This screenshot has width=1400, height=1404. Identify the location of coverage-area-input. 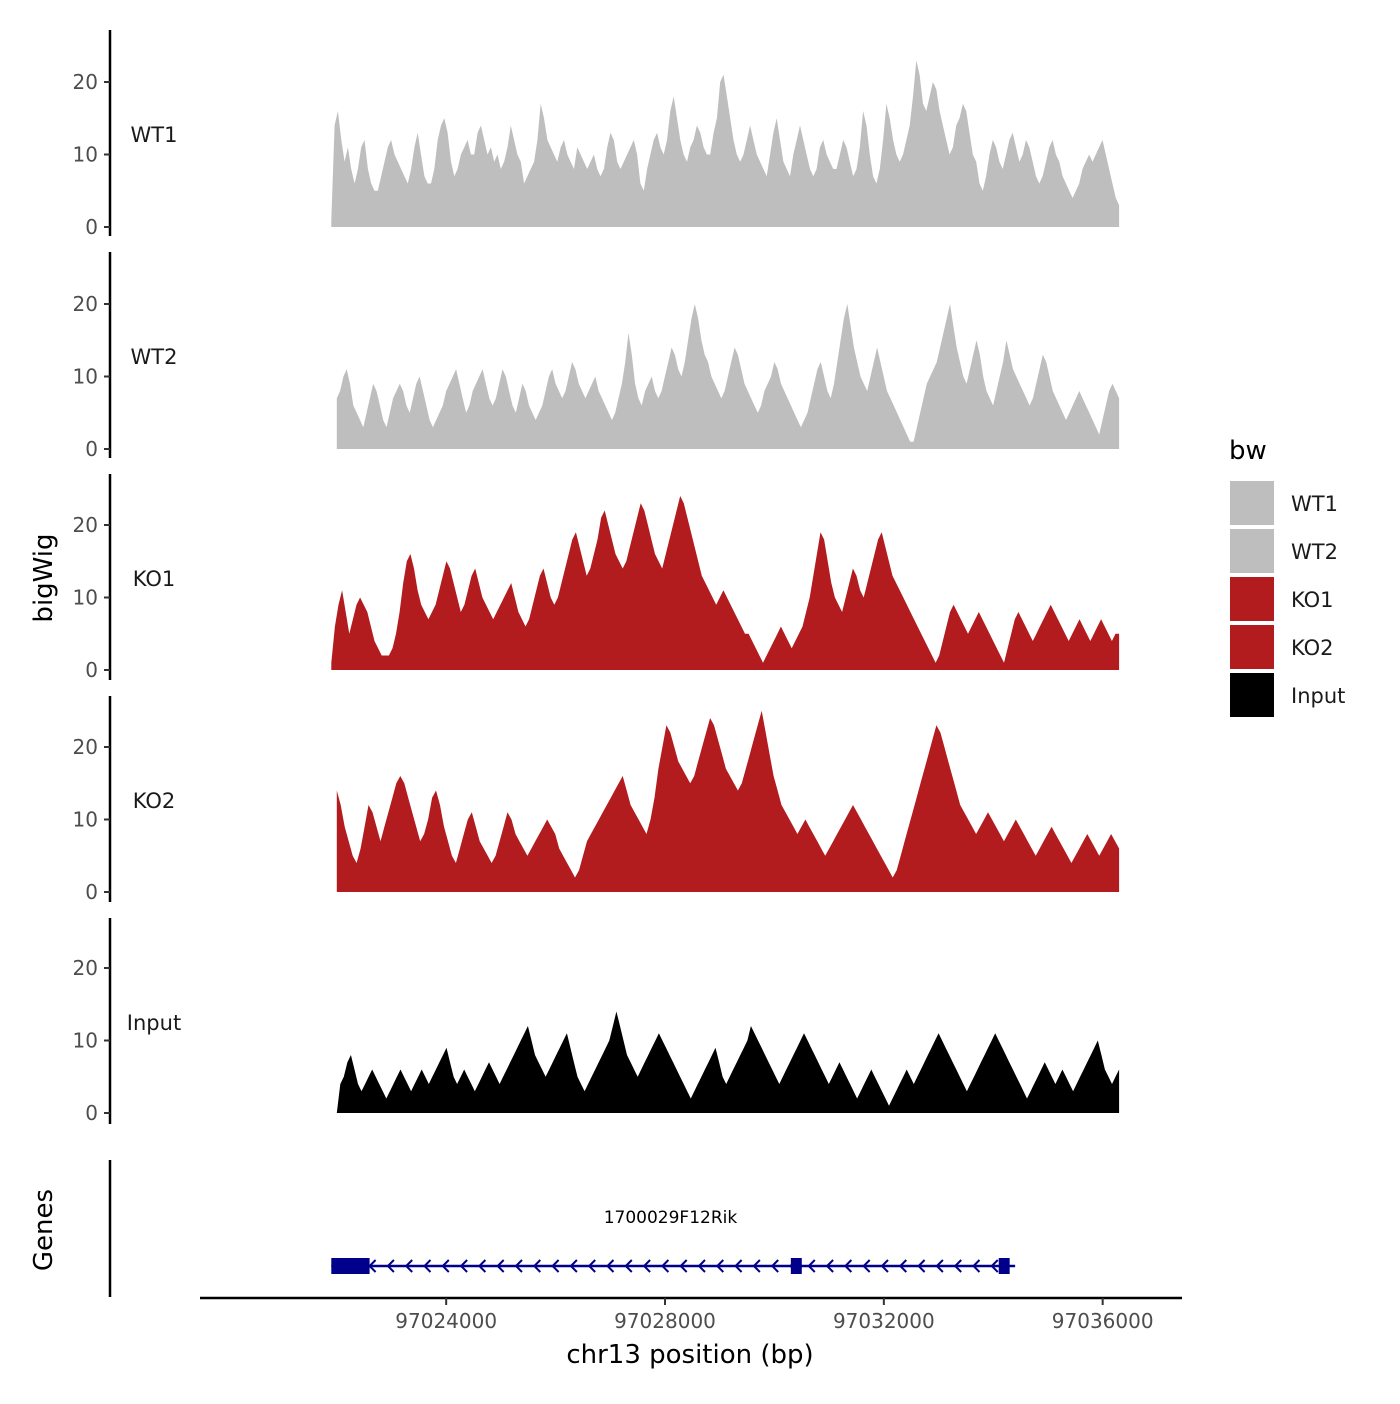
(728, 1062).